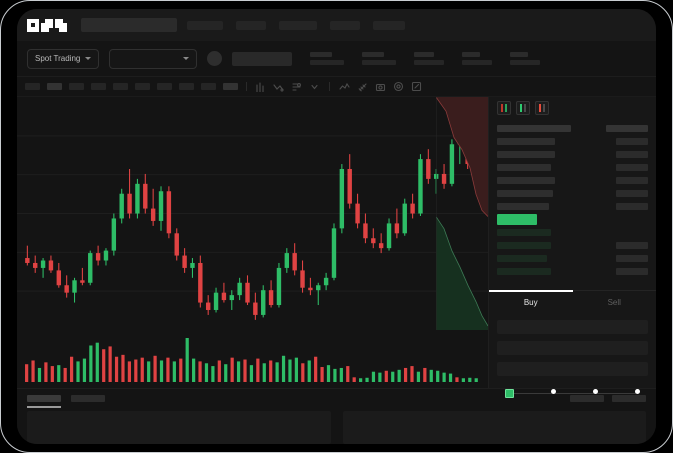 Image resolution: width=673 pixels, height=453 pixels. What do you see at coordinates (627, 128) in the screenshot?
I see `column-header-size` at bounding box center [627, 128].